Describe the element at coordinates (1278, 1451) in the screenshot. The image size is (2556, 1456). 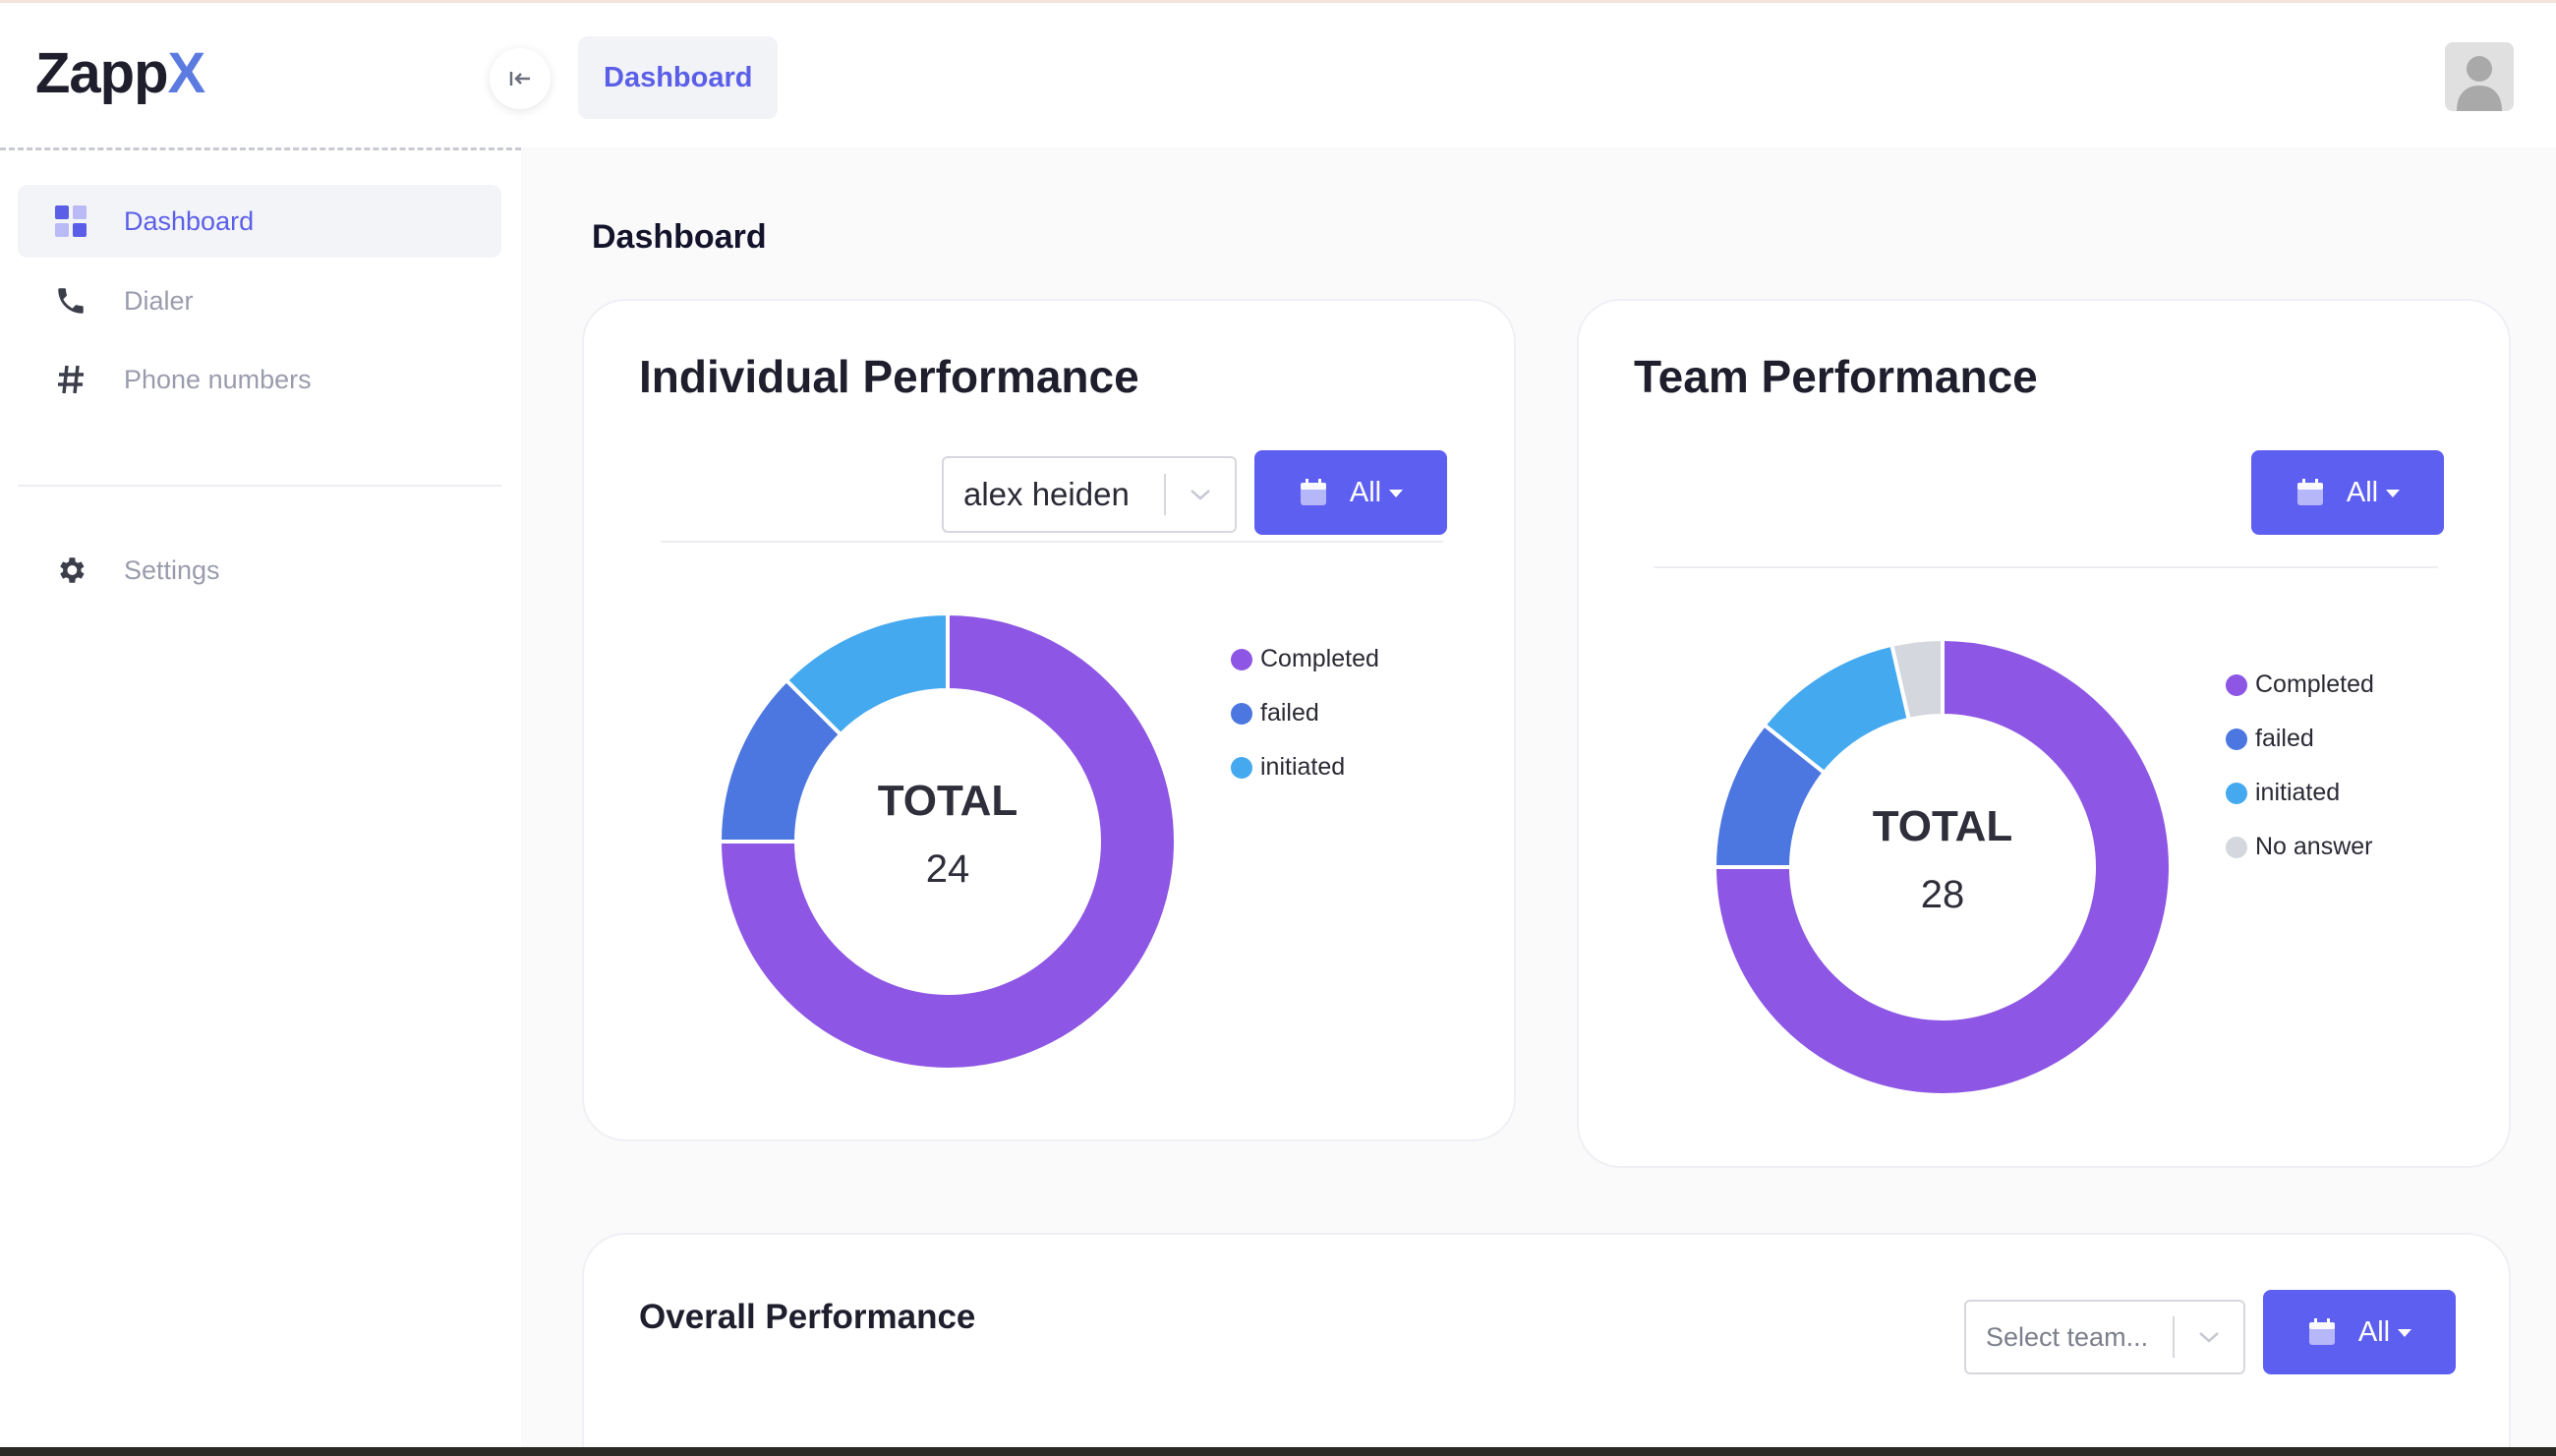
I see `window-bottom-edge` at that location.